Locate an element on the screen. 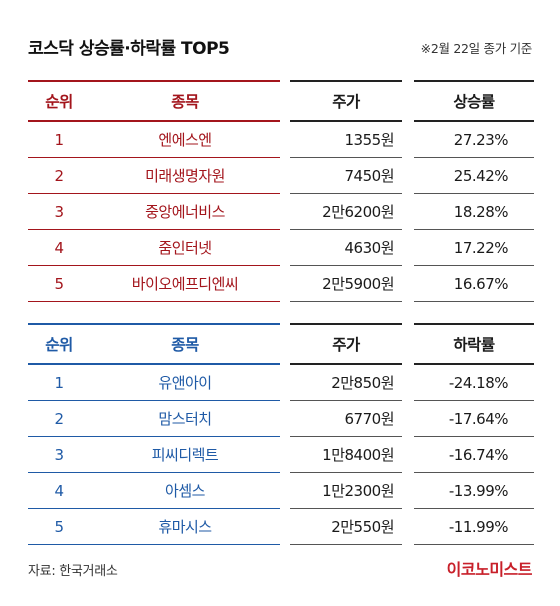  table-row: 5 바이오에프디엔씨 2만5900원 16.67% is located at coordinates (281, 283).